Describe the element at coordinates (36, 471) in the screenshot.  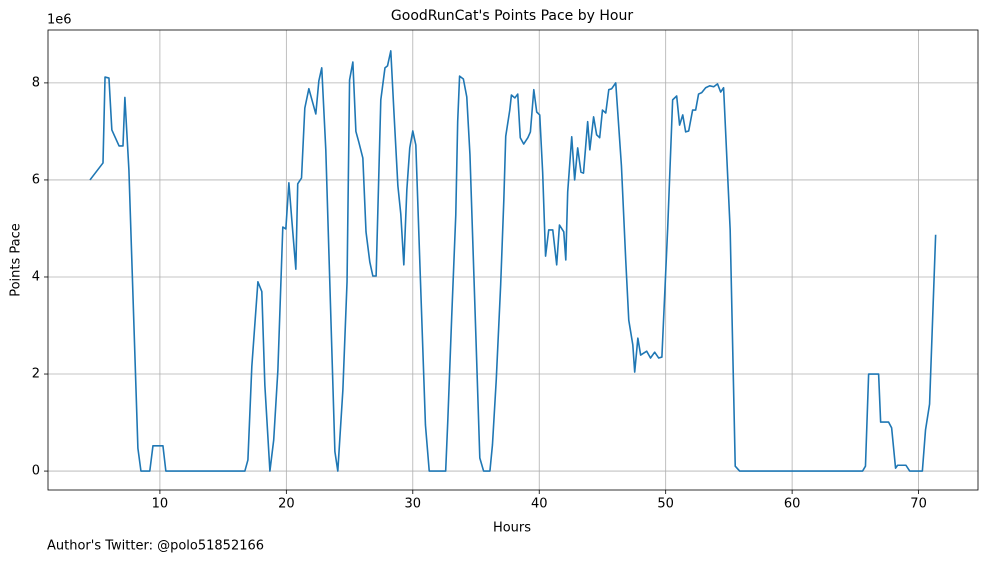
I see `y-tick-label: 0` at that location.